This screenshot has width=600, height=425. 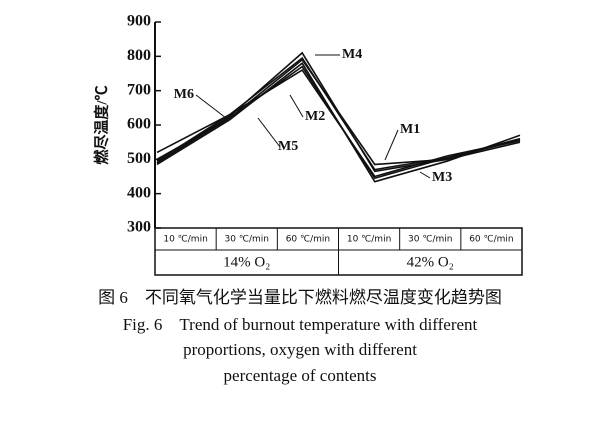 What do you see at coordinates (101, 124) in the screenshot?
I see `y-axis-label: 燃尽温度/℃` at bounding box center [101, 124].